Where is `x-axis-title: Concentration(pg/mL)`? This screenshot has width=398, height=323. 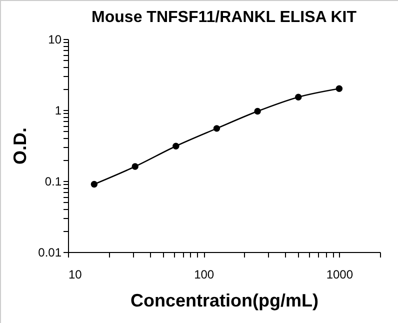 x-axis-title: Concentration(pg/mL) is located at coordinates (224, 300).